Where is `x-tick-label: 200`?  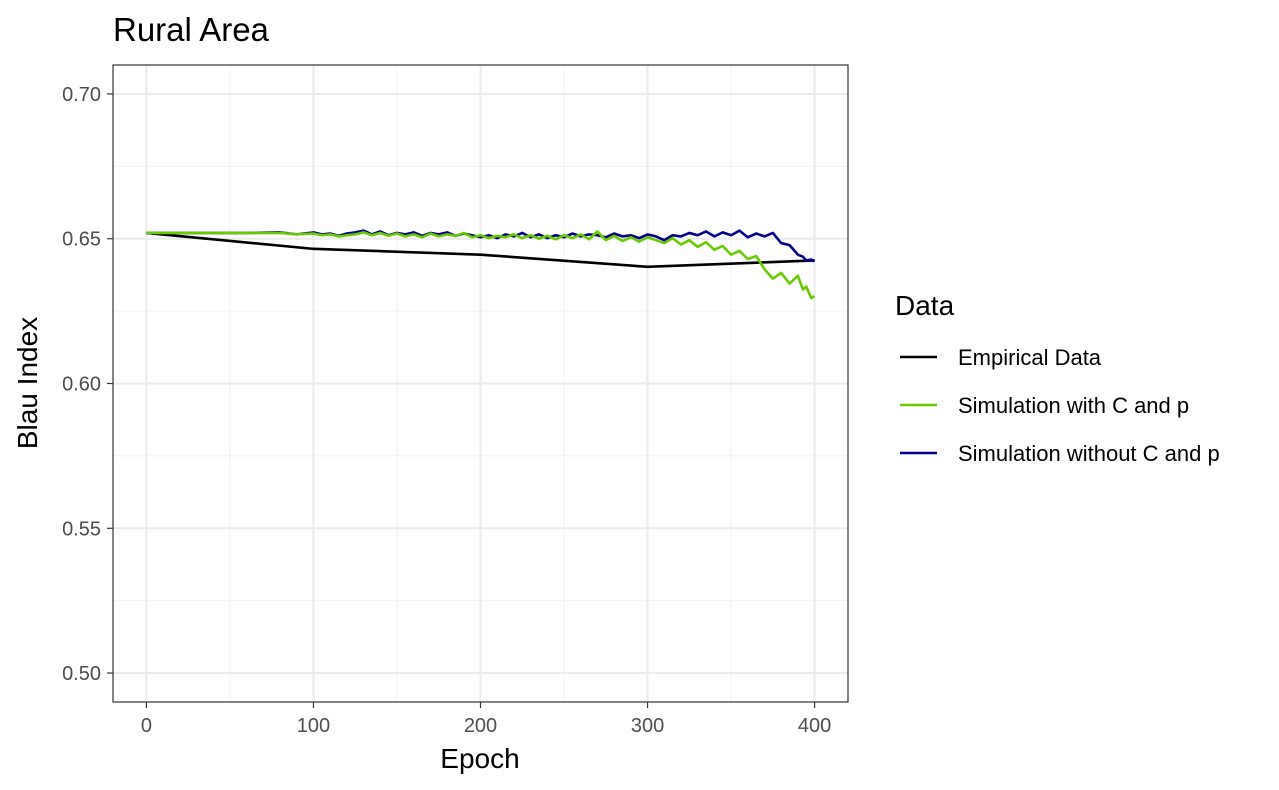 x-tick-label: 200 is located at coordinates (480, 726).